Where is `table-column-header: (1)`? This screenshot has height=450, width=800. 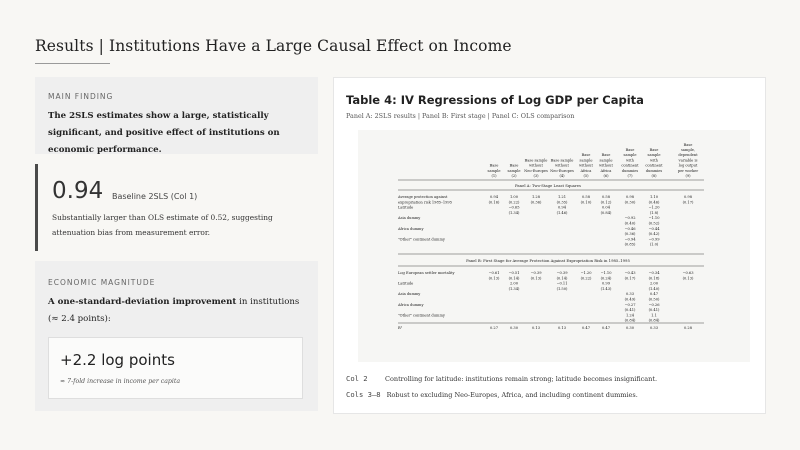
table-column-header: (1) is located at coordinates (494, 176).